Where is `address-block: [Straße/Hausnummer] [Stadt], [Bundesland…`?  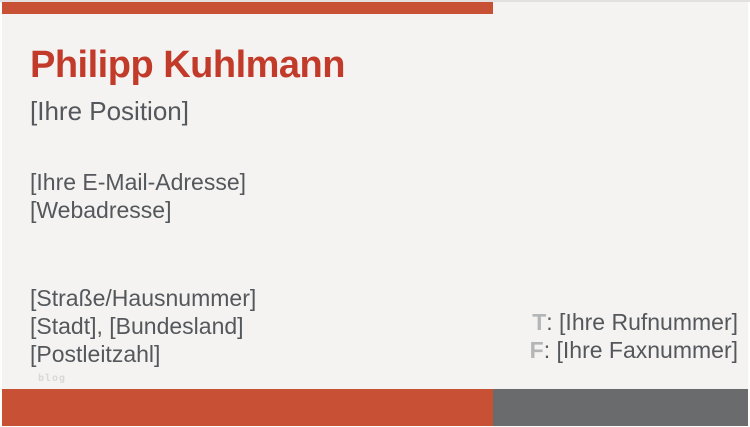 address-block: [Straße/Hausnummer] [Stadt], [Bundesland… is located at coordinates (143, 326).